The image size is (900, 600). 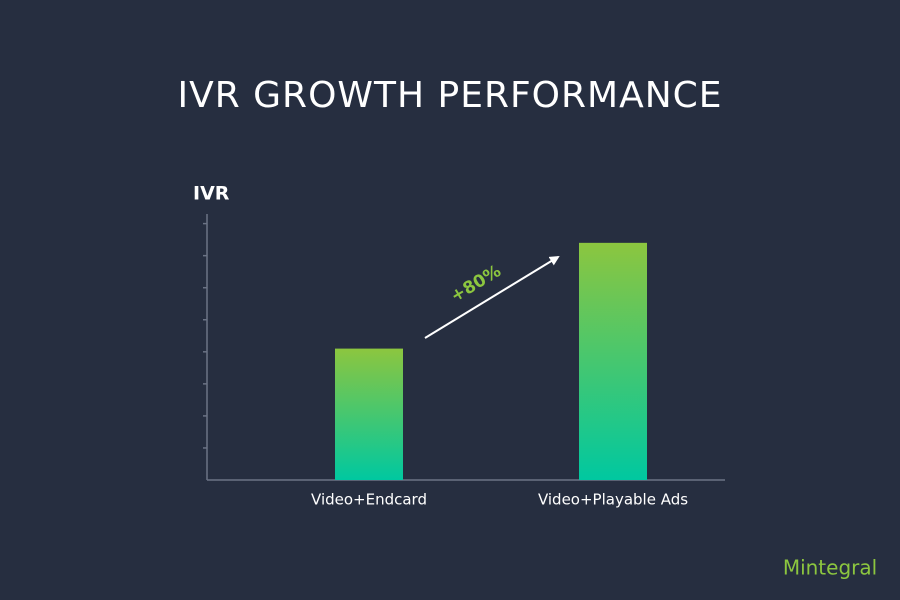 I want to click on chart-title: IVR GROWTH PERFORMANCE, so click(x=449, y=95).